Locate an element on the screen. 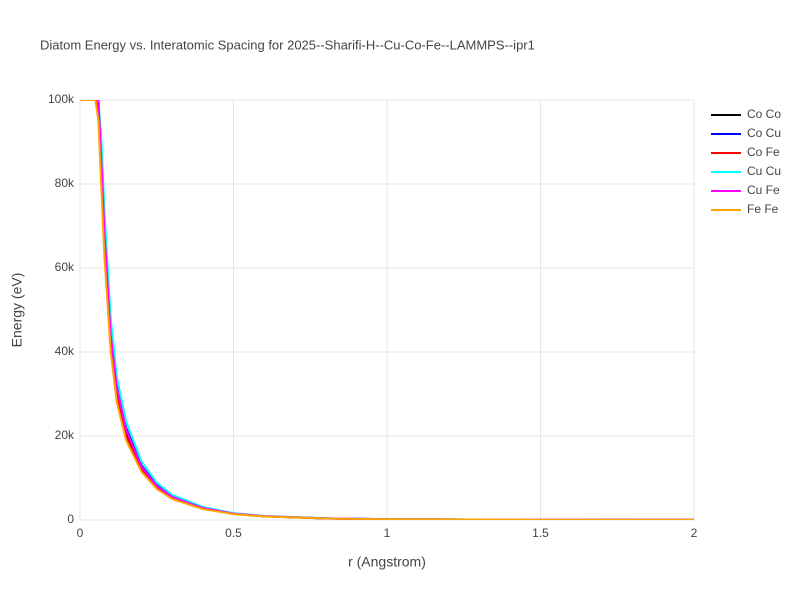 The width and height of the screenshot is (800, 600). legend-label: Cu Cu is located at coordinates (764, 171).